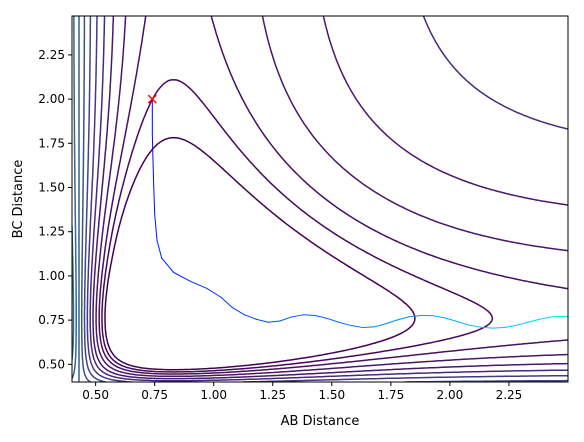  What do you see at coordinates (450, 395) in the screenshot?
I see `x-tick-label: 2.00` at bounding box center [450, 395].